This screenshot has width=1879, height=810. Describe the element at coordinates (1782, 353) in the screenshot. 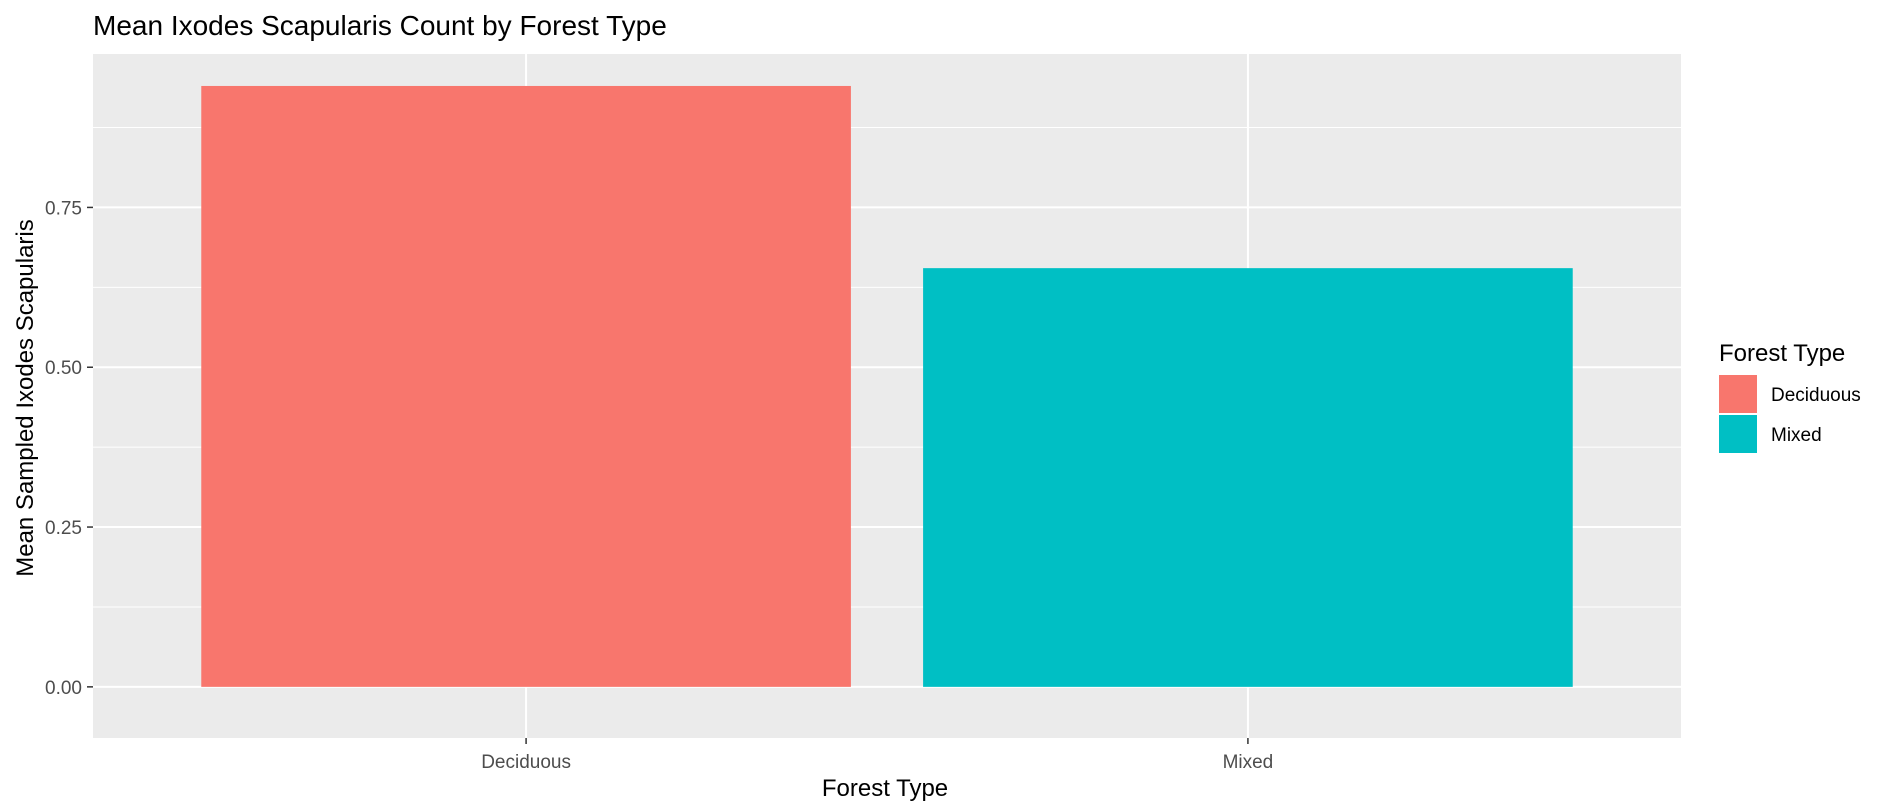

I see `legend-title: Forest Type` at that location.